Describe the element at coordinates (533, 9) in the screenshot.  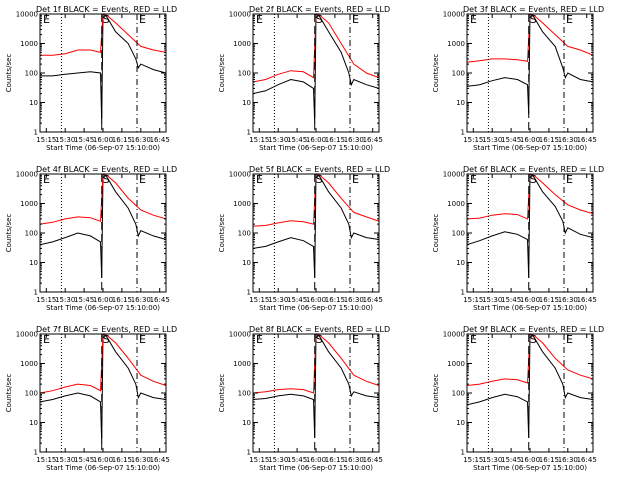
I see `panel-title: Det 3f BLACK = Events, RED = LLD` at that location.